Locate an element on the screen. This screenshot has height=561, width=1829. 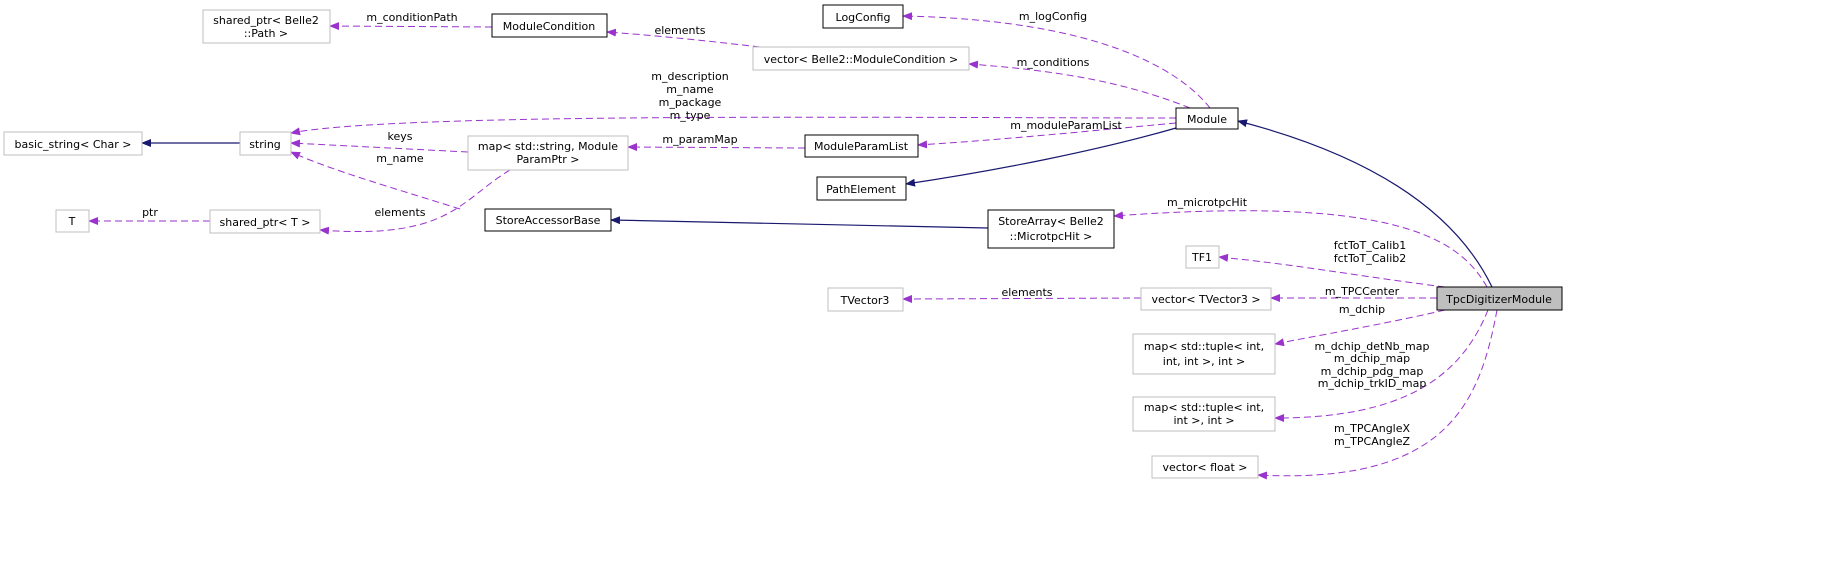
label-keys: keys is located at coordinates (400, 136).